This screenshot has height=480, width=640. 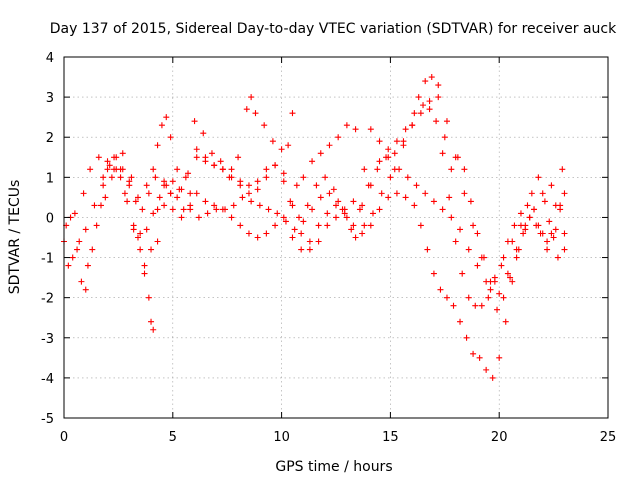 I want to click on x-axis-label: GPS time / hours, so click(x=333, y=467).